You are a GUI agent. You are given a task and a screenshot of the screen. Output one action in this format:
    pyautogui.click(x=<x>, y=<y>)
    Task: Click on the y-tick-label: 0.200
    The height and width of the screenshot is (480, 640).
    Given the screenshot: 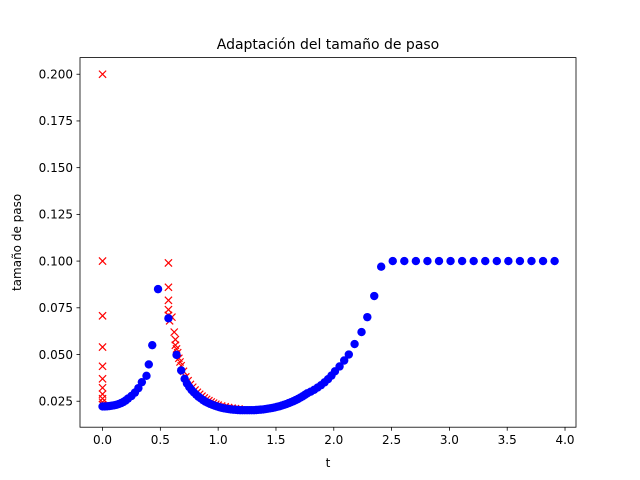 What is the action you would take?
    pyautogui.click(x=56, y=75)
    